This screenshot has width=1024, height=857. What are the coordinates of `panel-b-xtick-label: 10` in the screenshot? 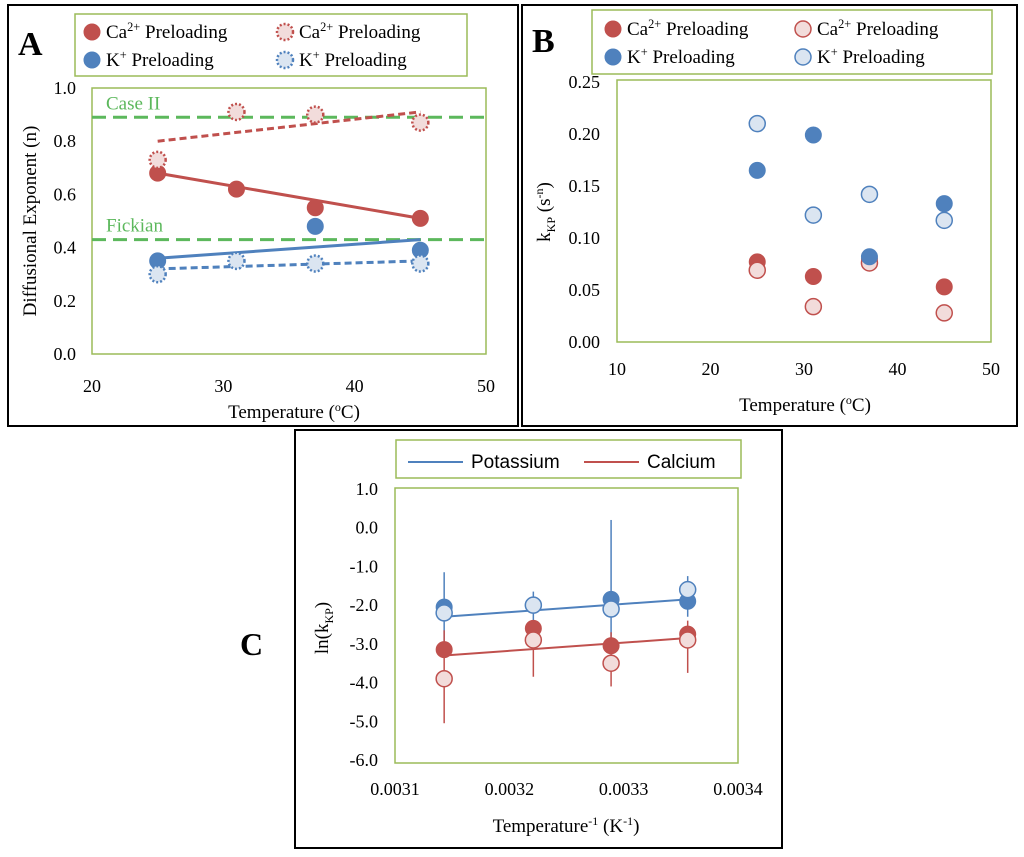 It's located at (617, 369).